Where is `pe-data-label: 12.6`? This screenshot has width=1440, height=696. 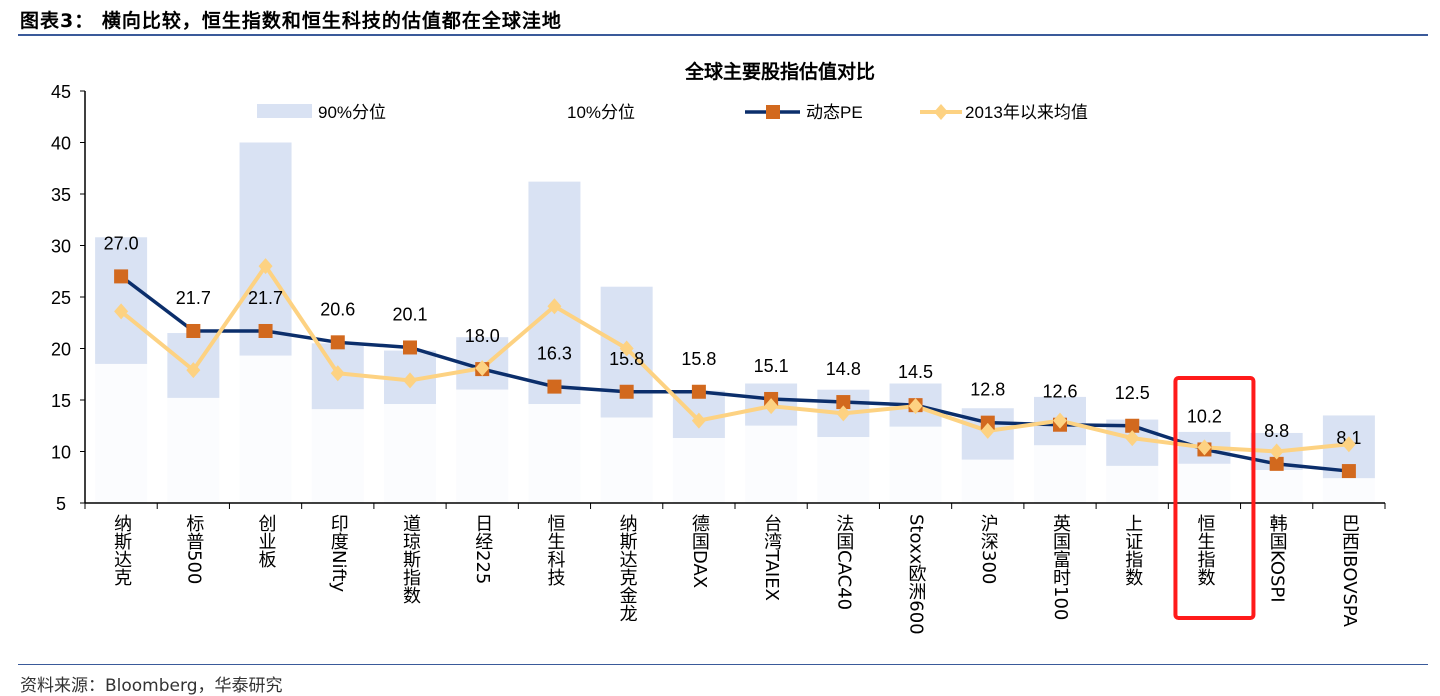 pe-data-label: 12.6 is located at coordinates (1059, 392).